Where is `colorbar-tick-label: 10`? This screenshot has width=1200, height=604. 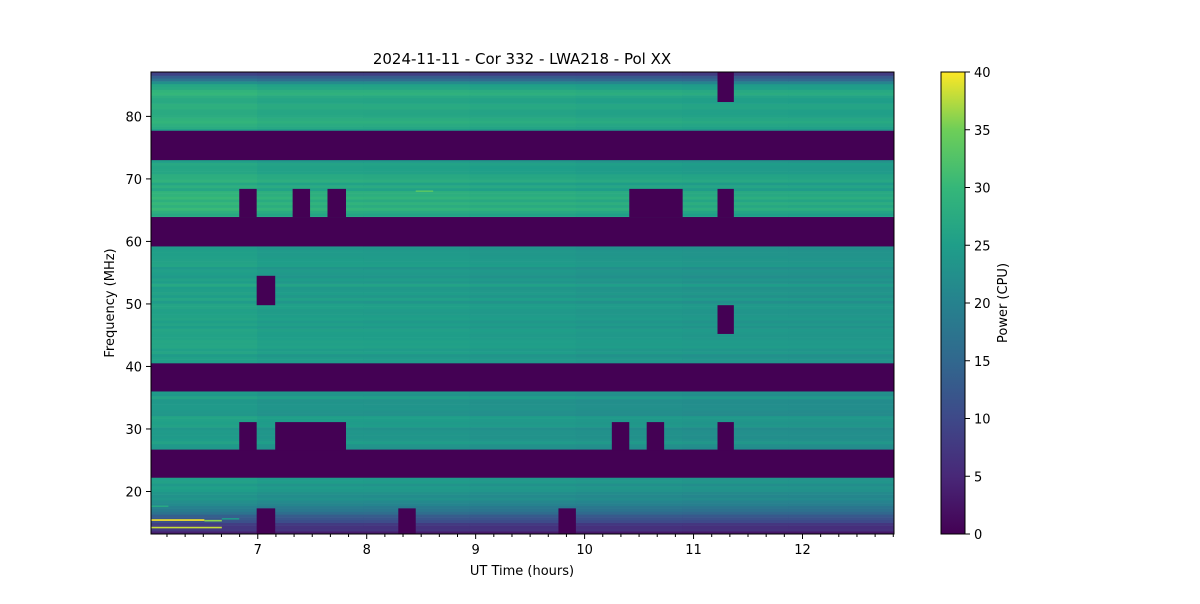 colorbar-tick-label: 10 is located at coordinates (982, 420).